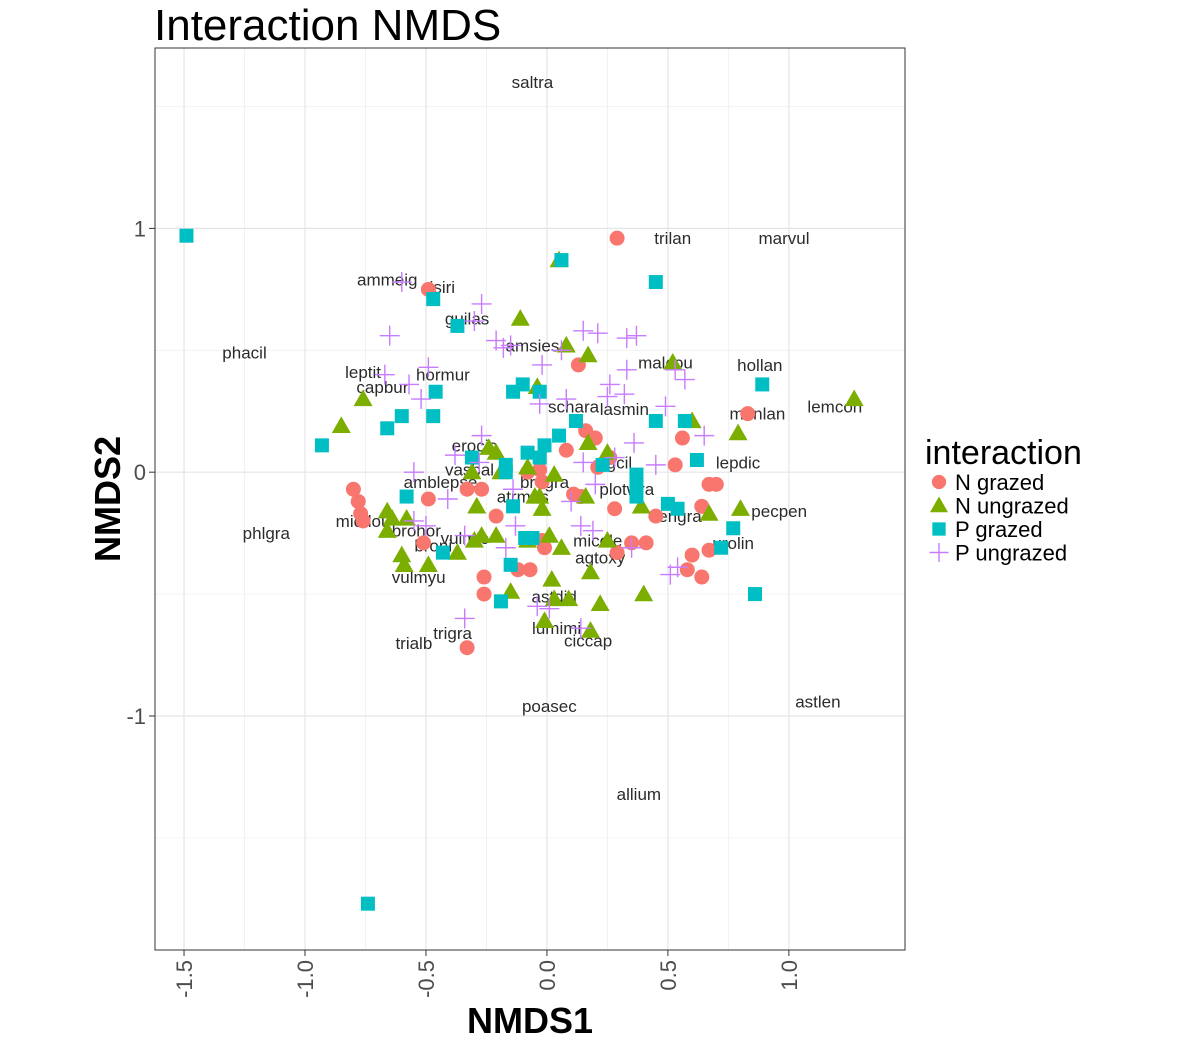 This screenshot has height=1040, width=1200. I want to click on legend-label: N grazed, so click(999, 482).